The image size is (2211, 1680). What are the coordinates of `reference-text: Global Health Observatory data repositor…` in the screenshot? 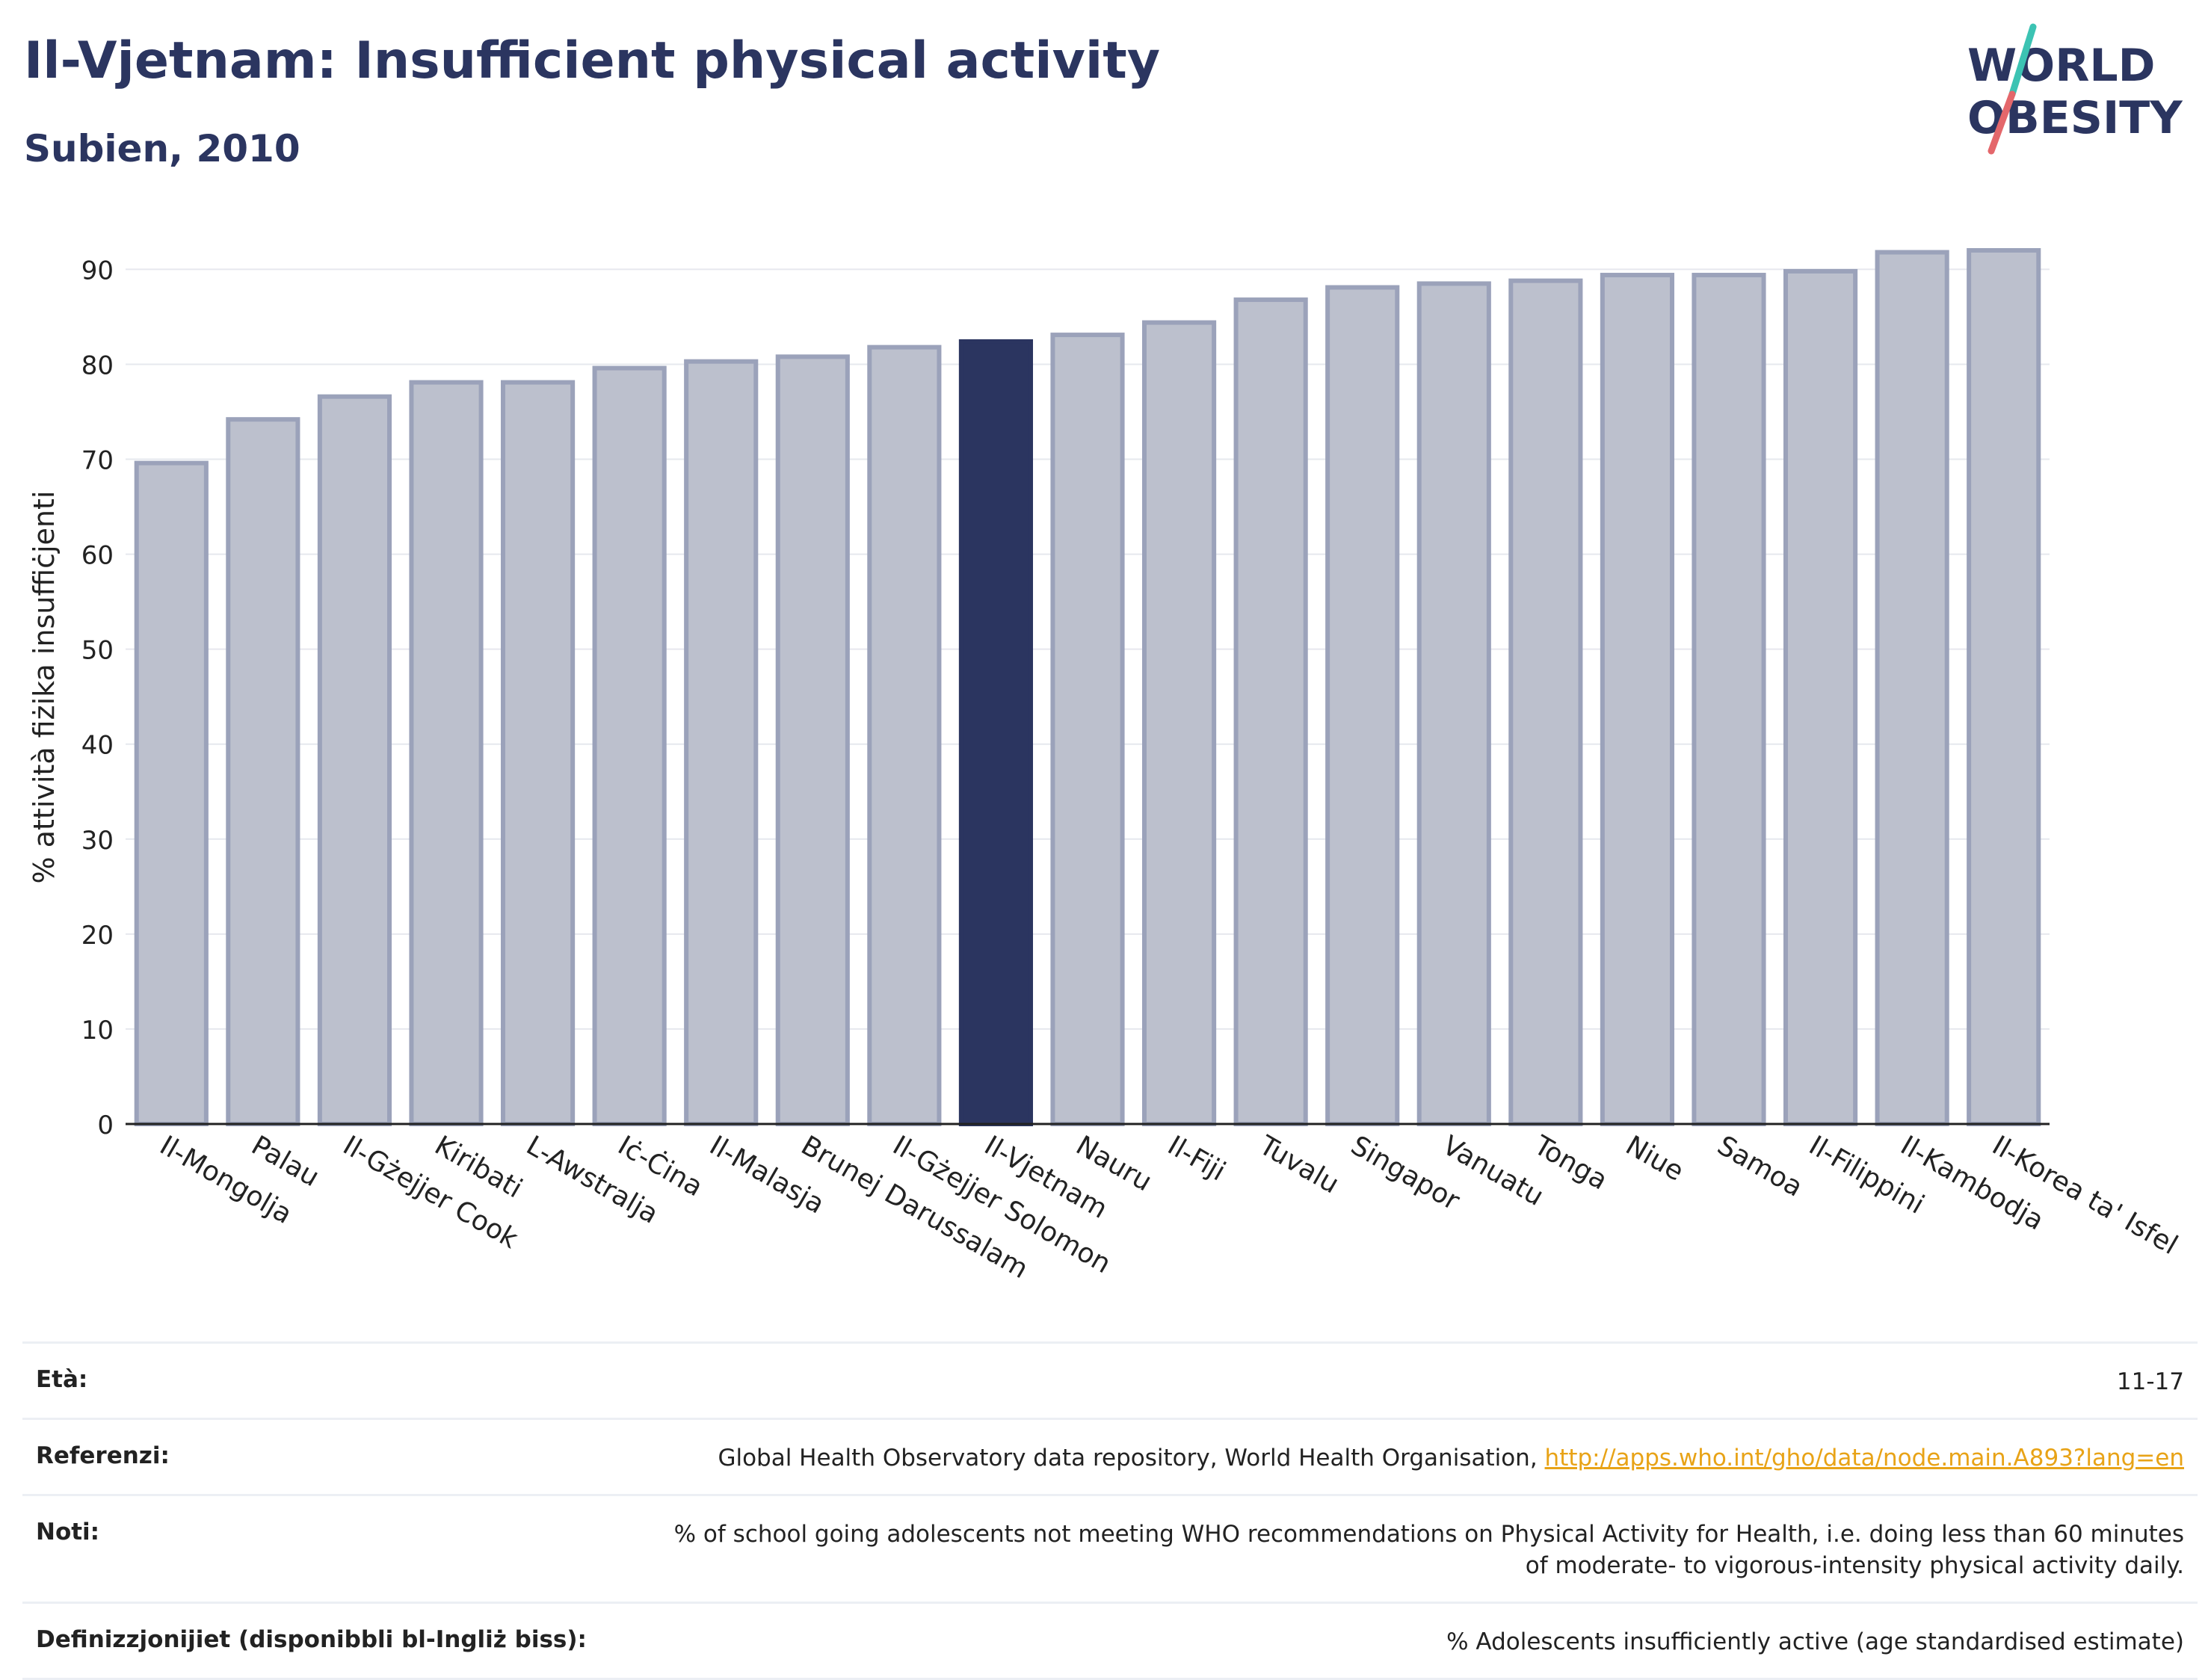 It's located at (1131, 1457).